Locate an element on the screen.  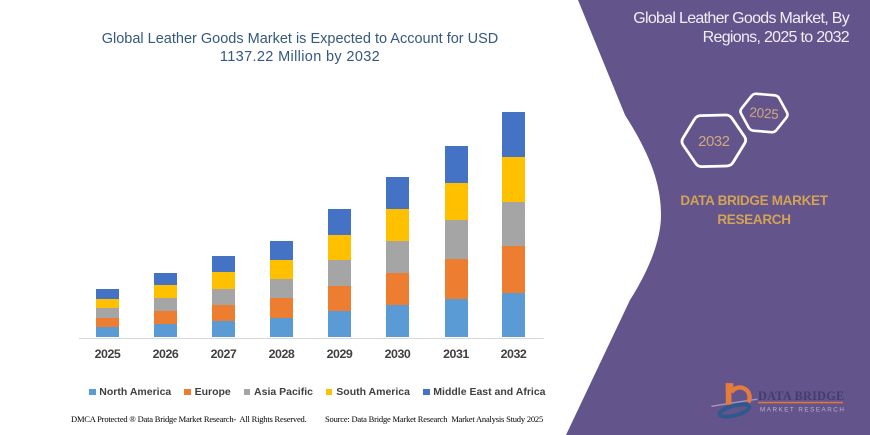
svg-text: 2025 is located at coordinates (764, 113).